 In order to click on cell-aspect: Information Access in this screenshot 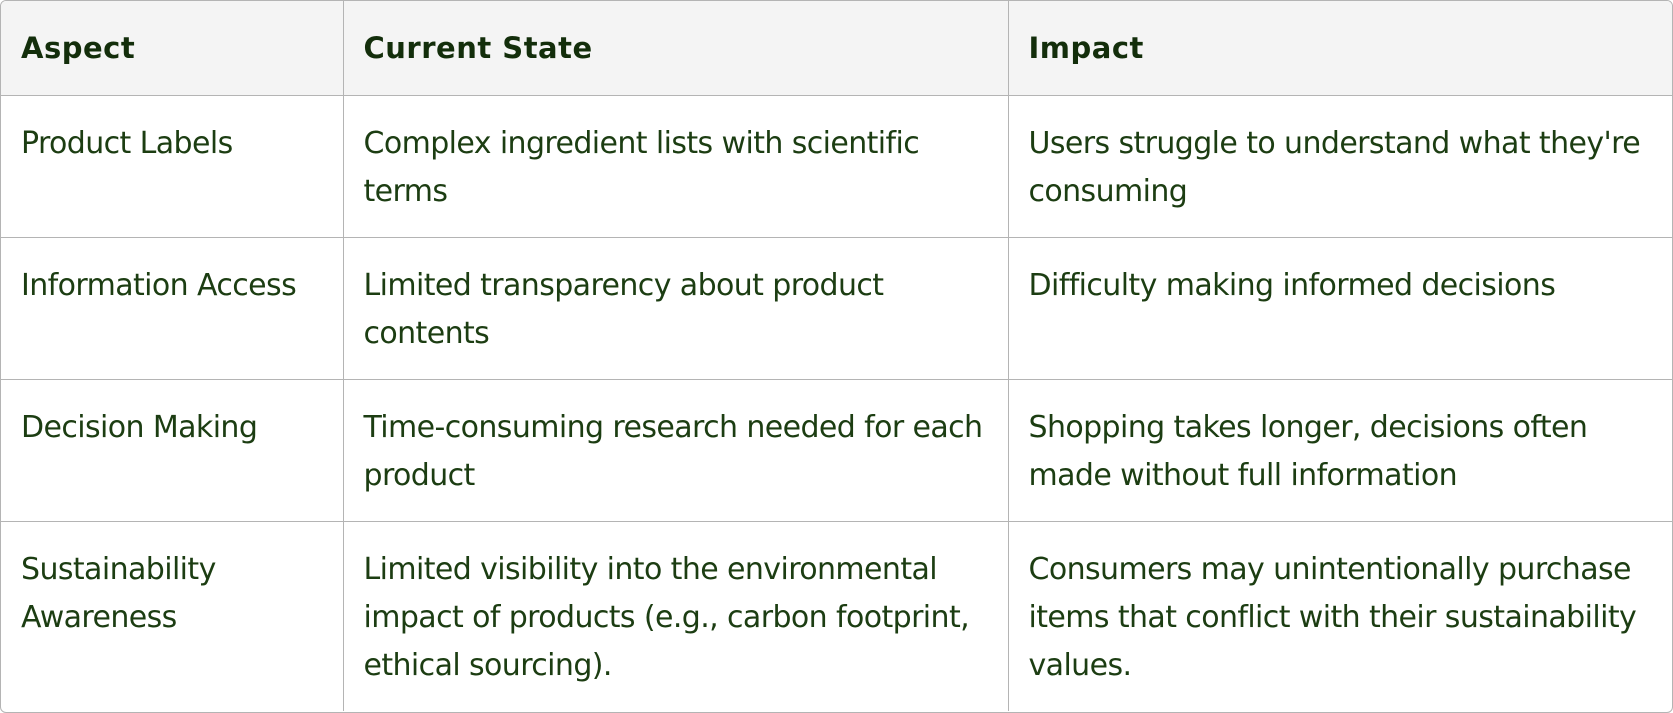, I will do `click(172, 308)`.